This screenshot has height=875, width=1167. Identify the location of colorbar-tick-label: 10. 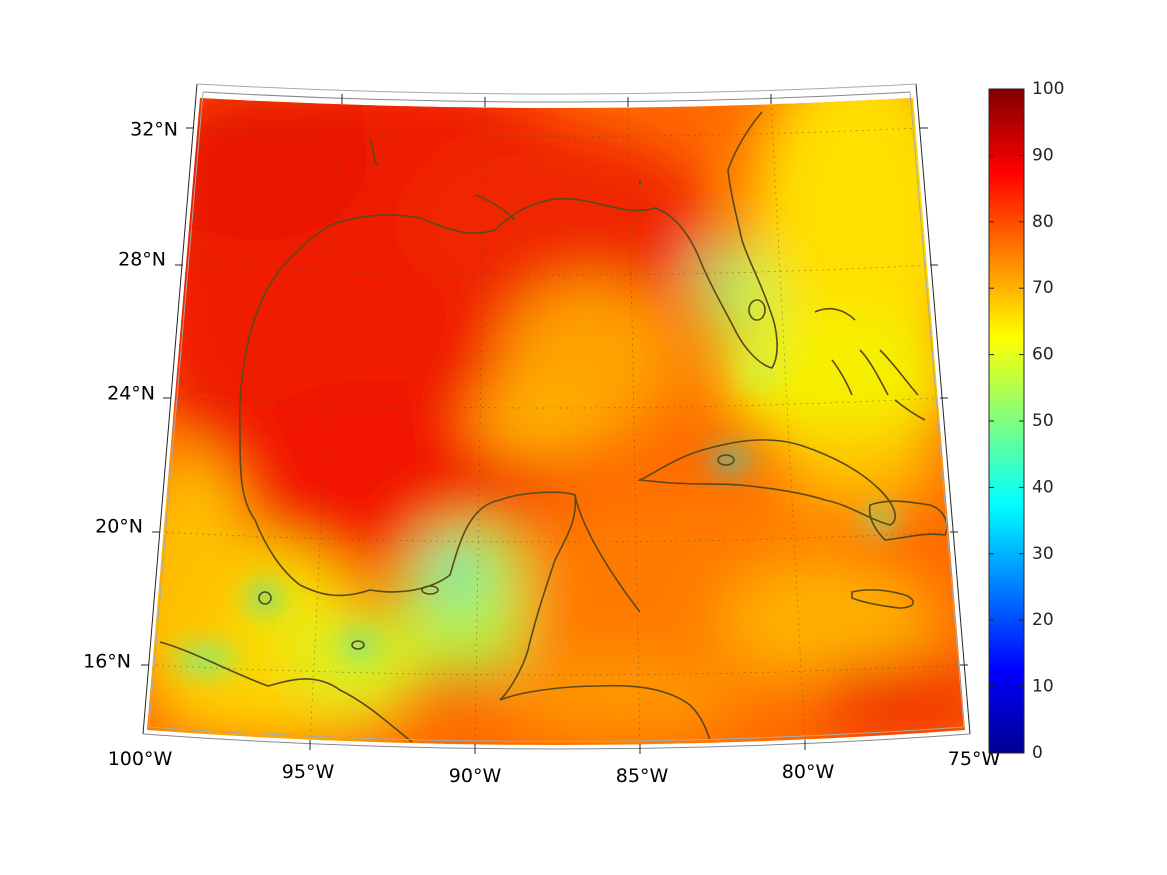
(1043, 687).